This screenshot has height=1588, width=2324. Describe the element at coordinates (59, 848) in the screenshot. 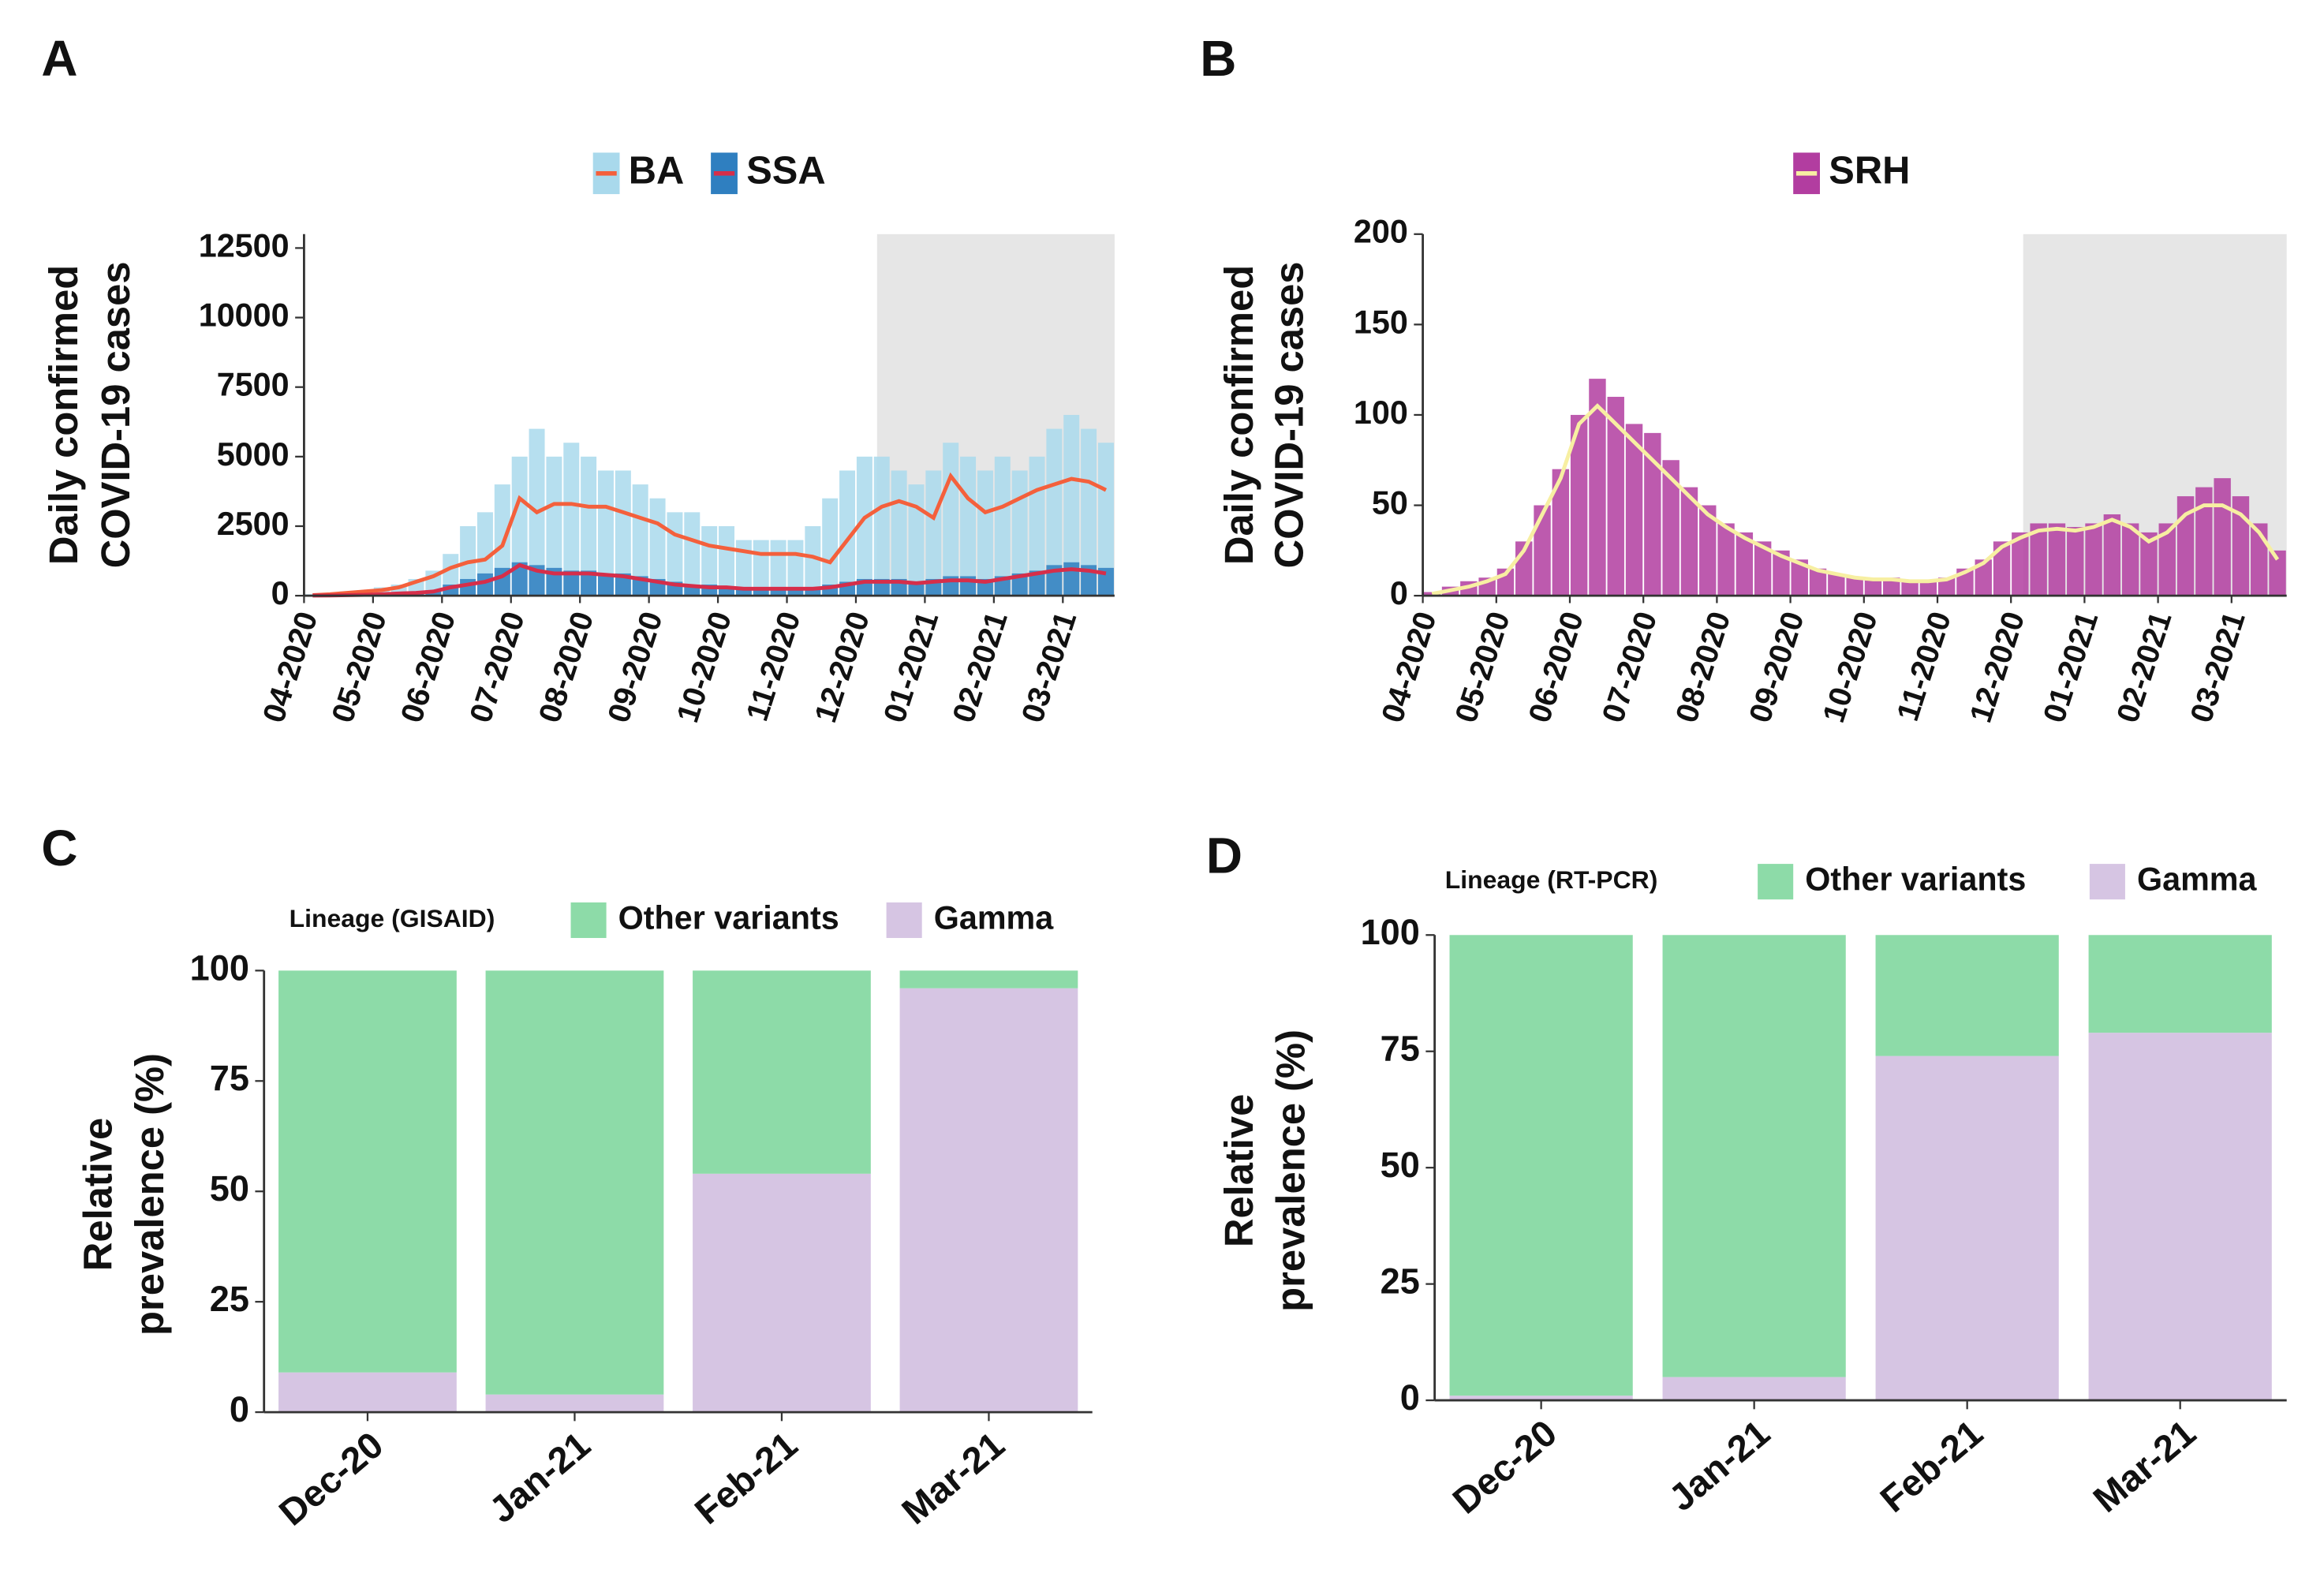

I see `panel-letter: C` at that location.